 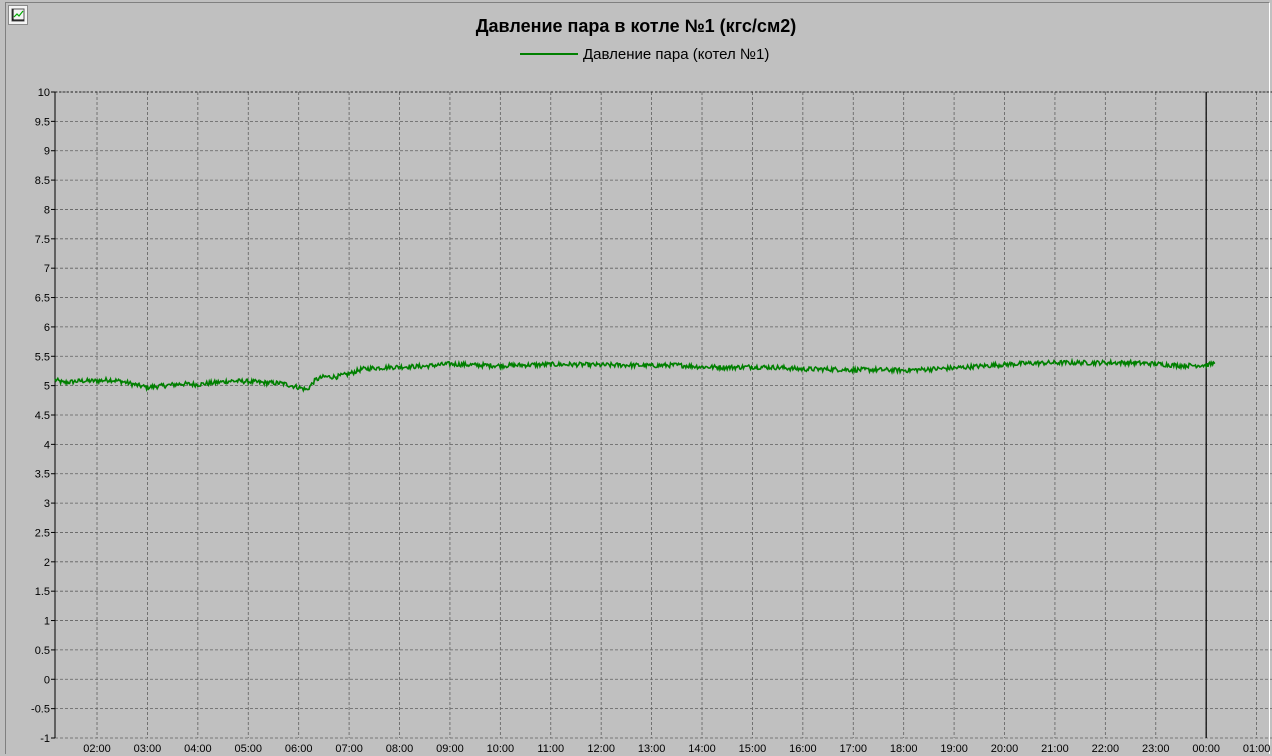 I want to click on x-tick-label: 15:00, so click(x=753, y=749).